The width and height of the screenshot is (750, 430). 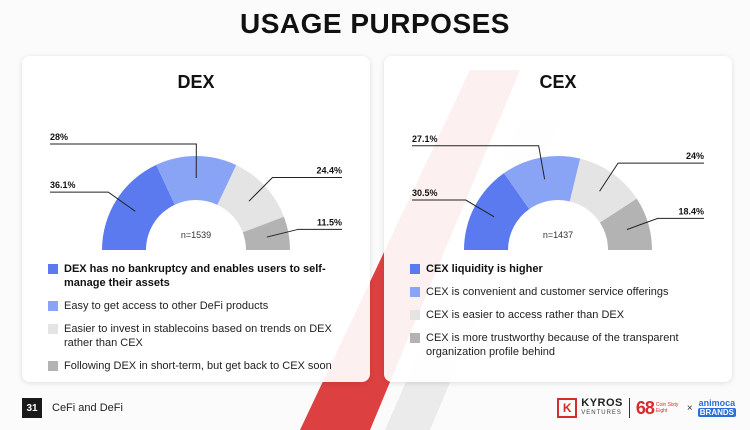 I want to click on dex-gauge-chart: 36.1% 28% 24.4% 11.5% n=1539, so click(x=196, y=191).